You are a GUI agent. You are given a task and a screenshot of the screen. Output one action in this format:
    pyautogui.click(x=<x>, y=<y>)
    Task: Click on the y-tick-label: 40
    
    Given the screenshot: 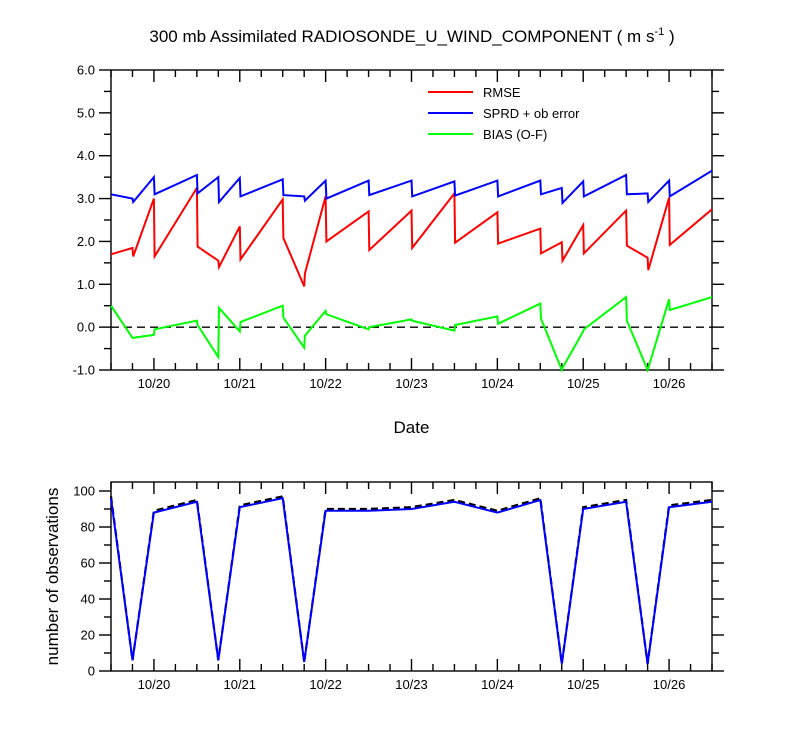 What is the action you would take?
    pyautogui.click(x=88, y=599)
    